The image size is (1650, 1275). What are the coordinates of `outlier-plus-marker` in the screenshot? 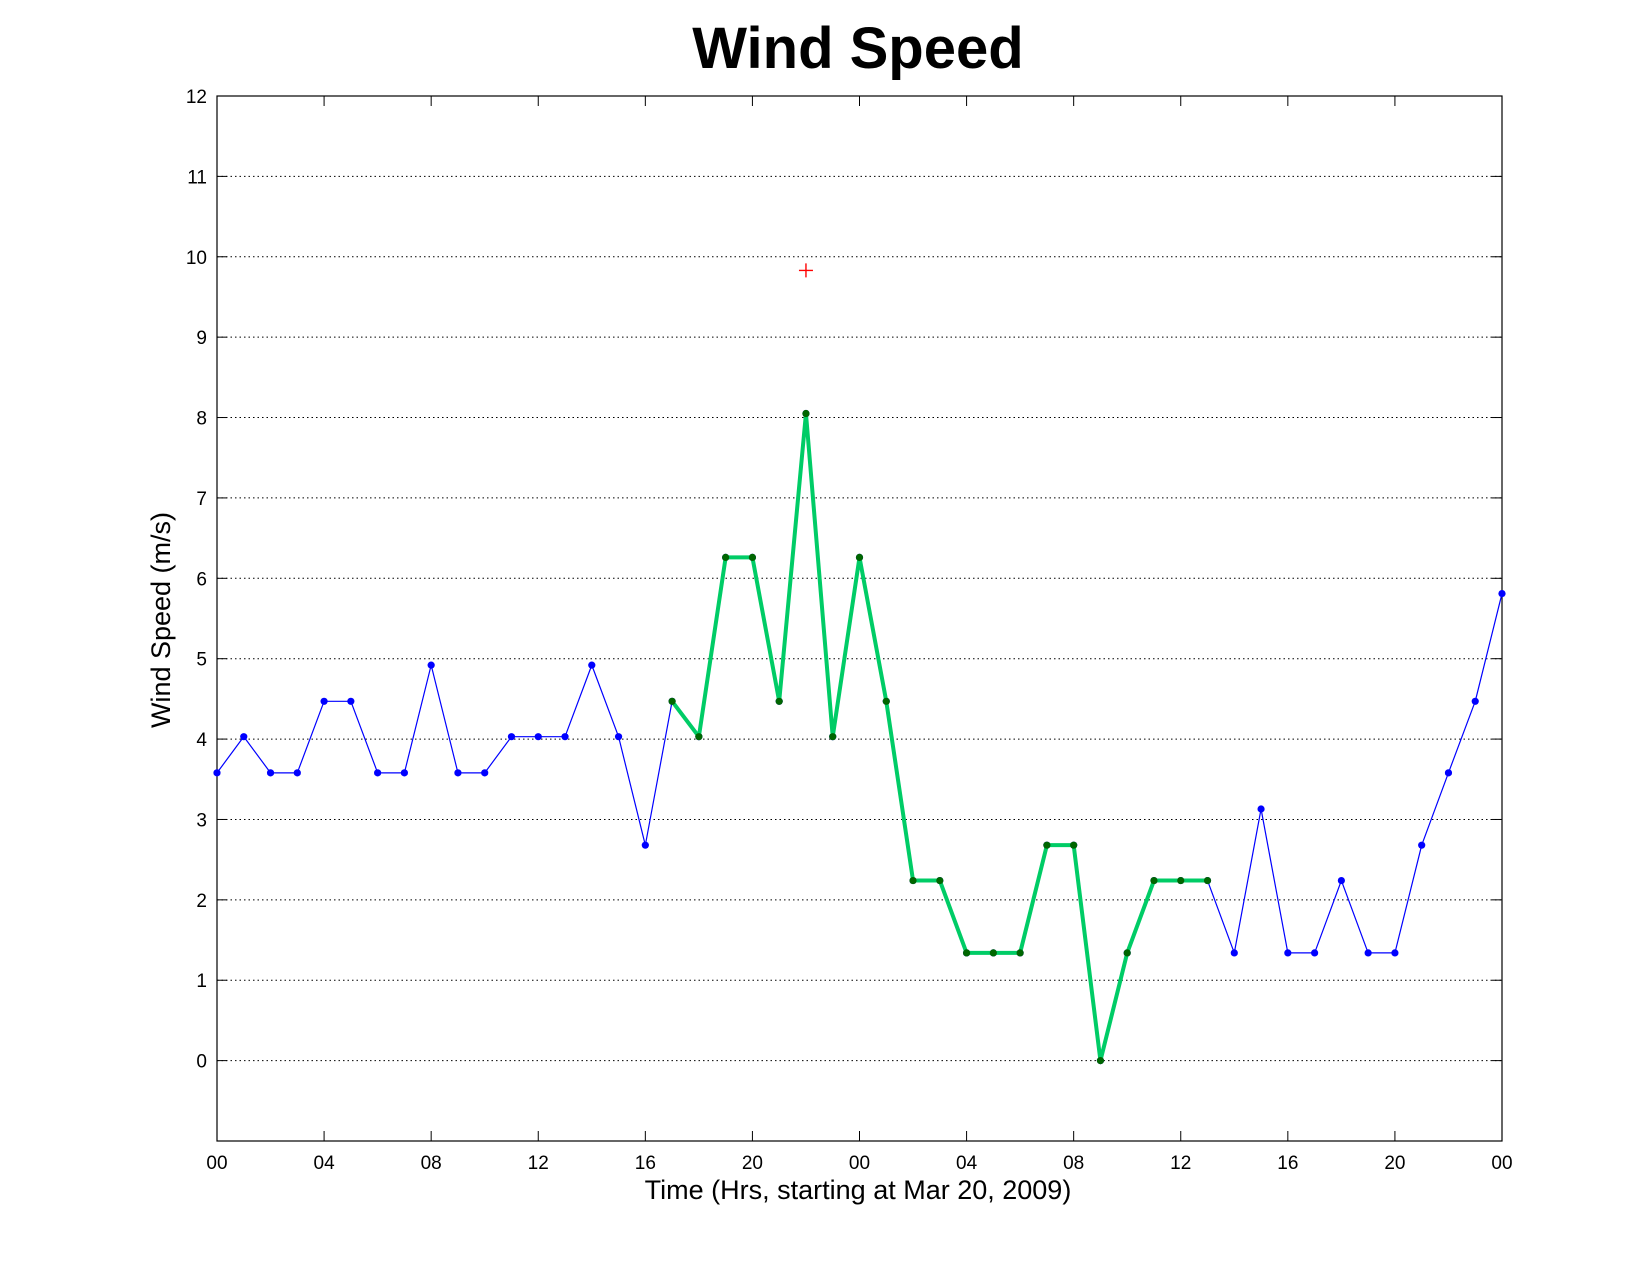 It's located at (805, 270).